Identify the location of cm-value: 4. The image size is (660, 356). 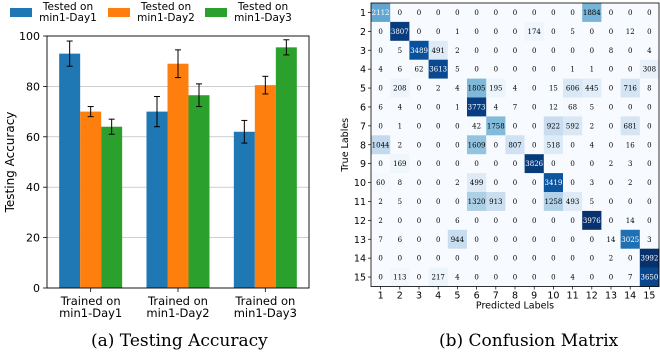
(515, 89).